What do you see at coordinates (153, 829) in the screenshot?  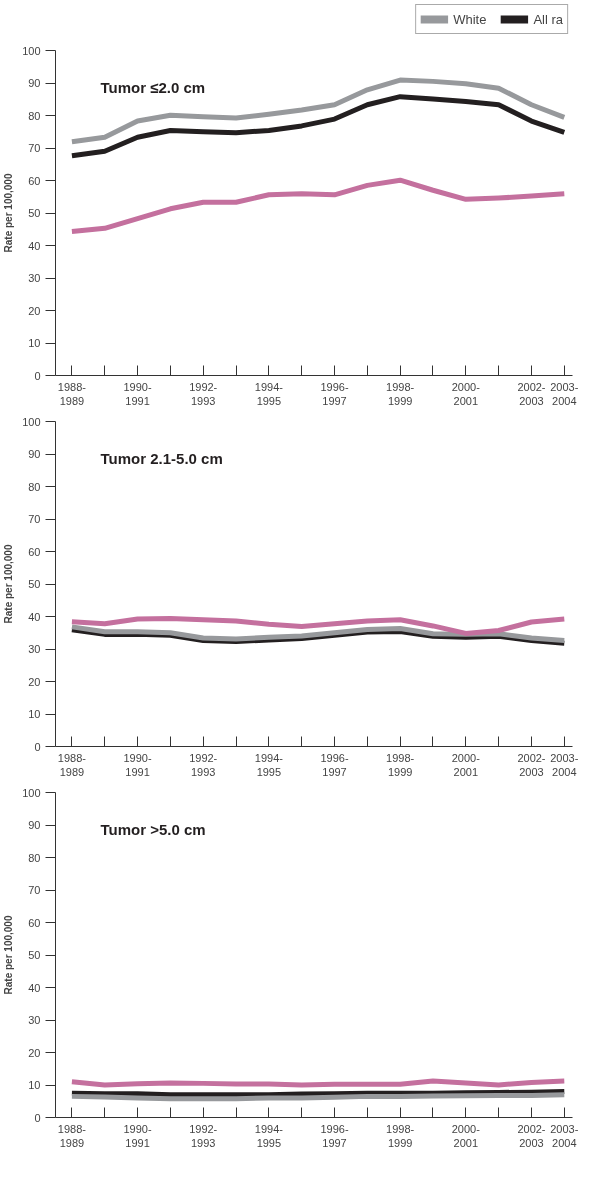 I see `text: Tumor >5.0 cm` at bounding box center [153, 829].